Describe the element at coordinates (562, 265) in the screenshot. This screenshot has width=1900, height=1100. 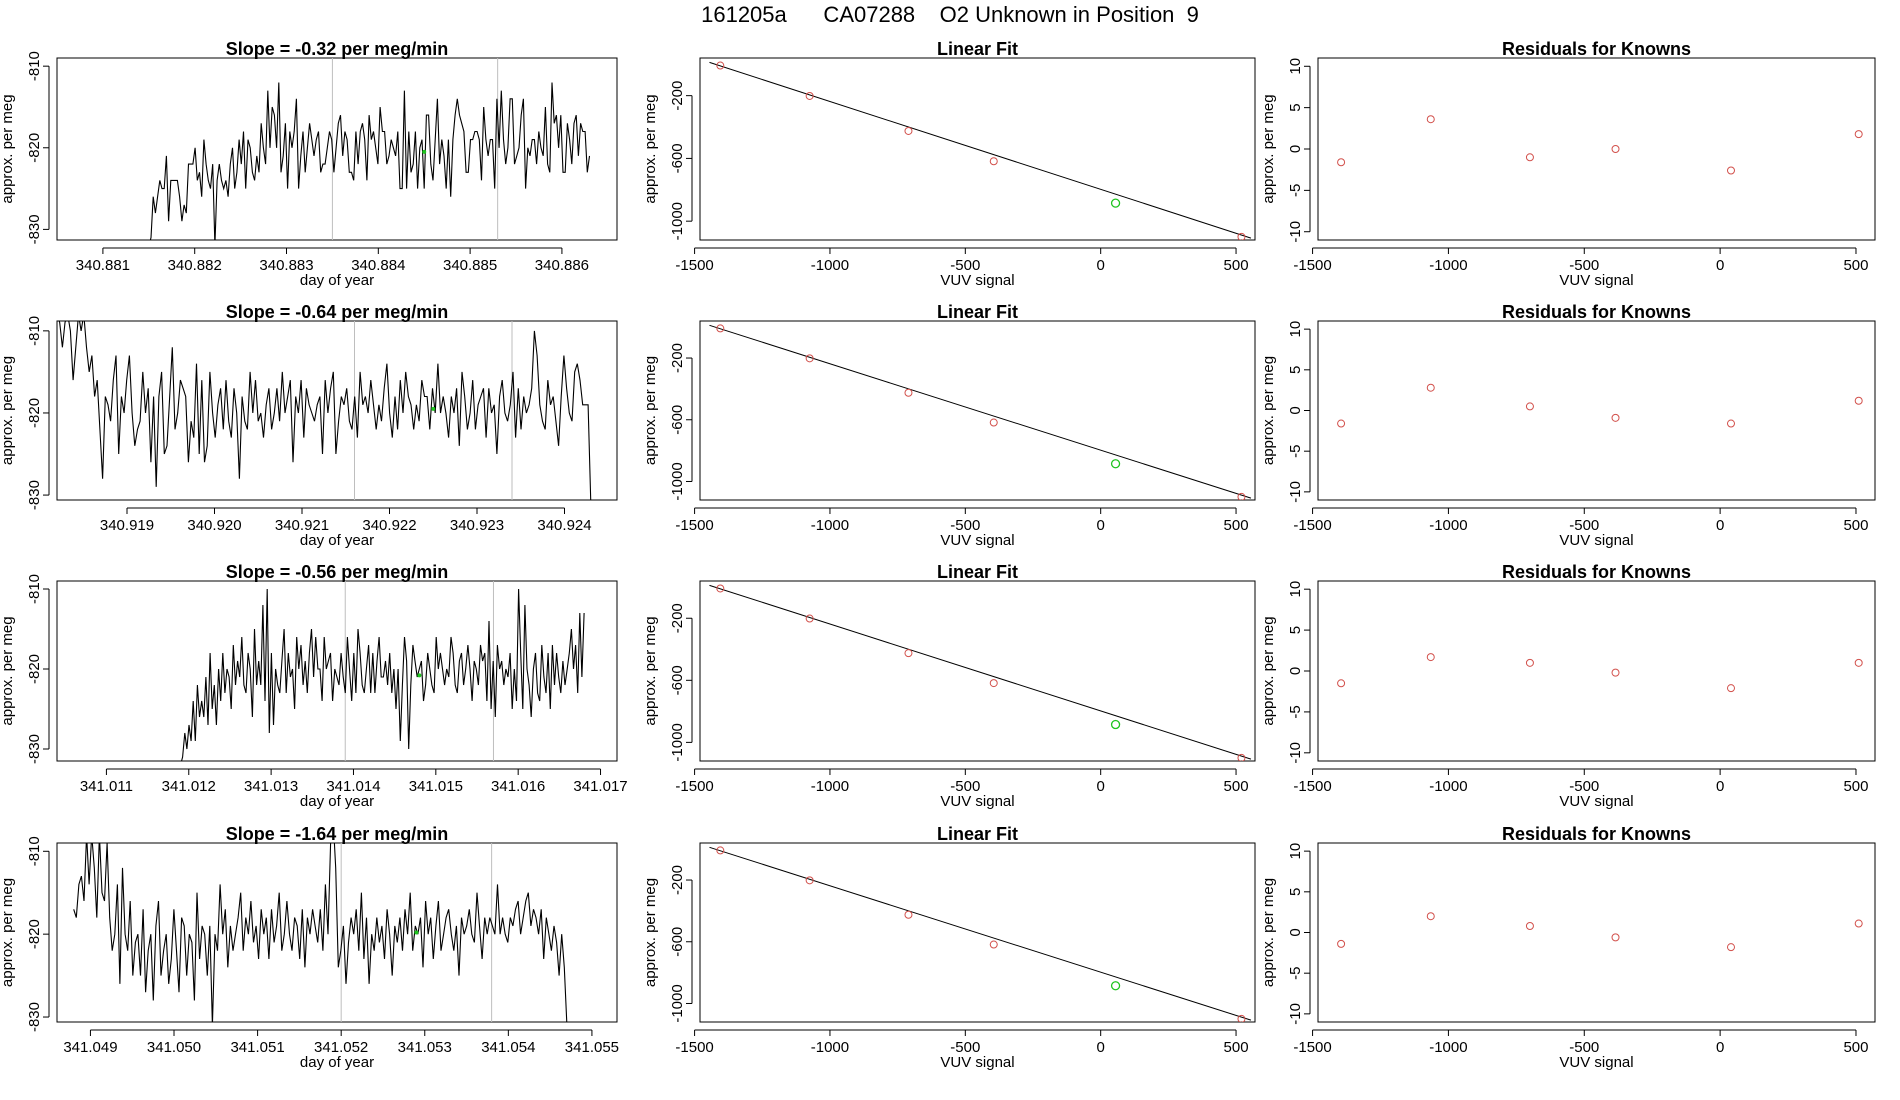
I see `x-tick-label: 340.886` at that location.